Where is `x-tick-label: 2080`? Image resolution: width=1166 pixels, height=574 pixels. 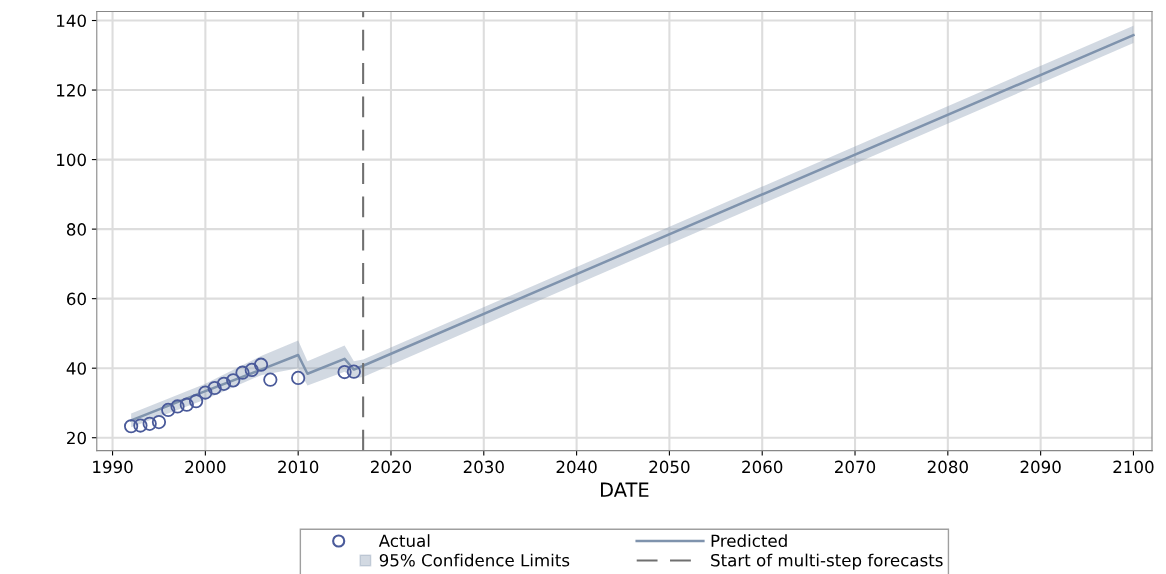 x-tick-label: 2080 is located at coordinates (947, 467).